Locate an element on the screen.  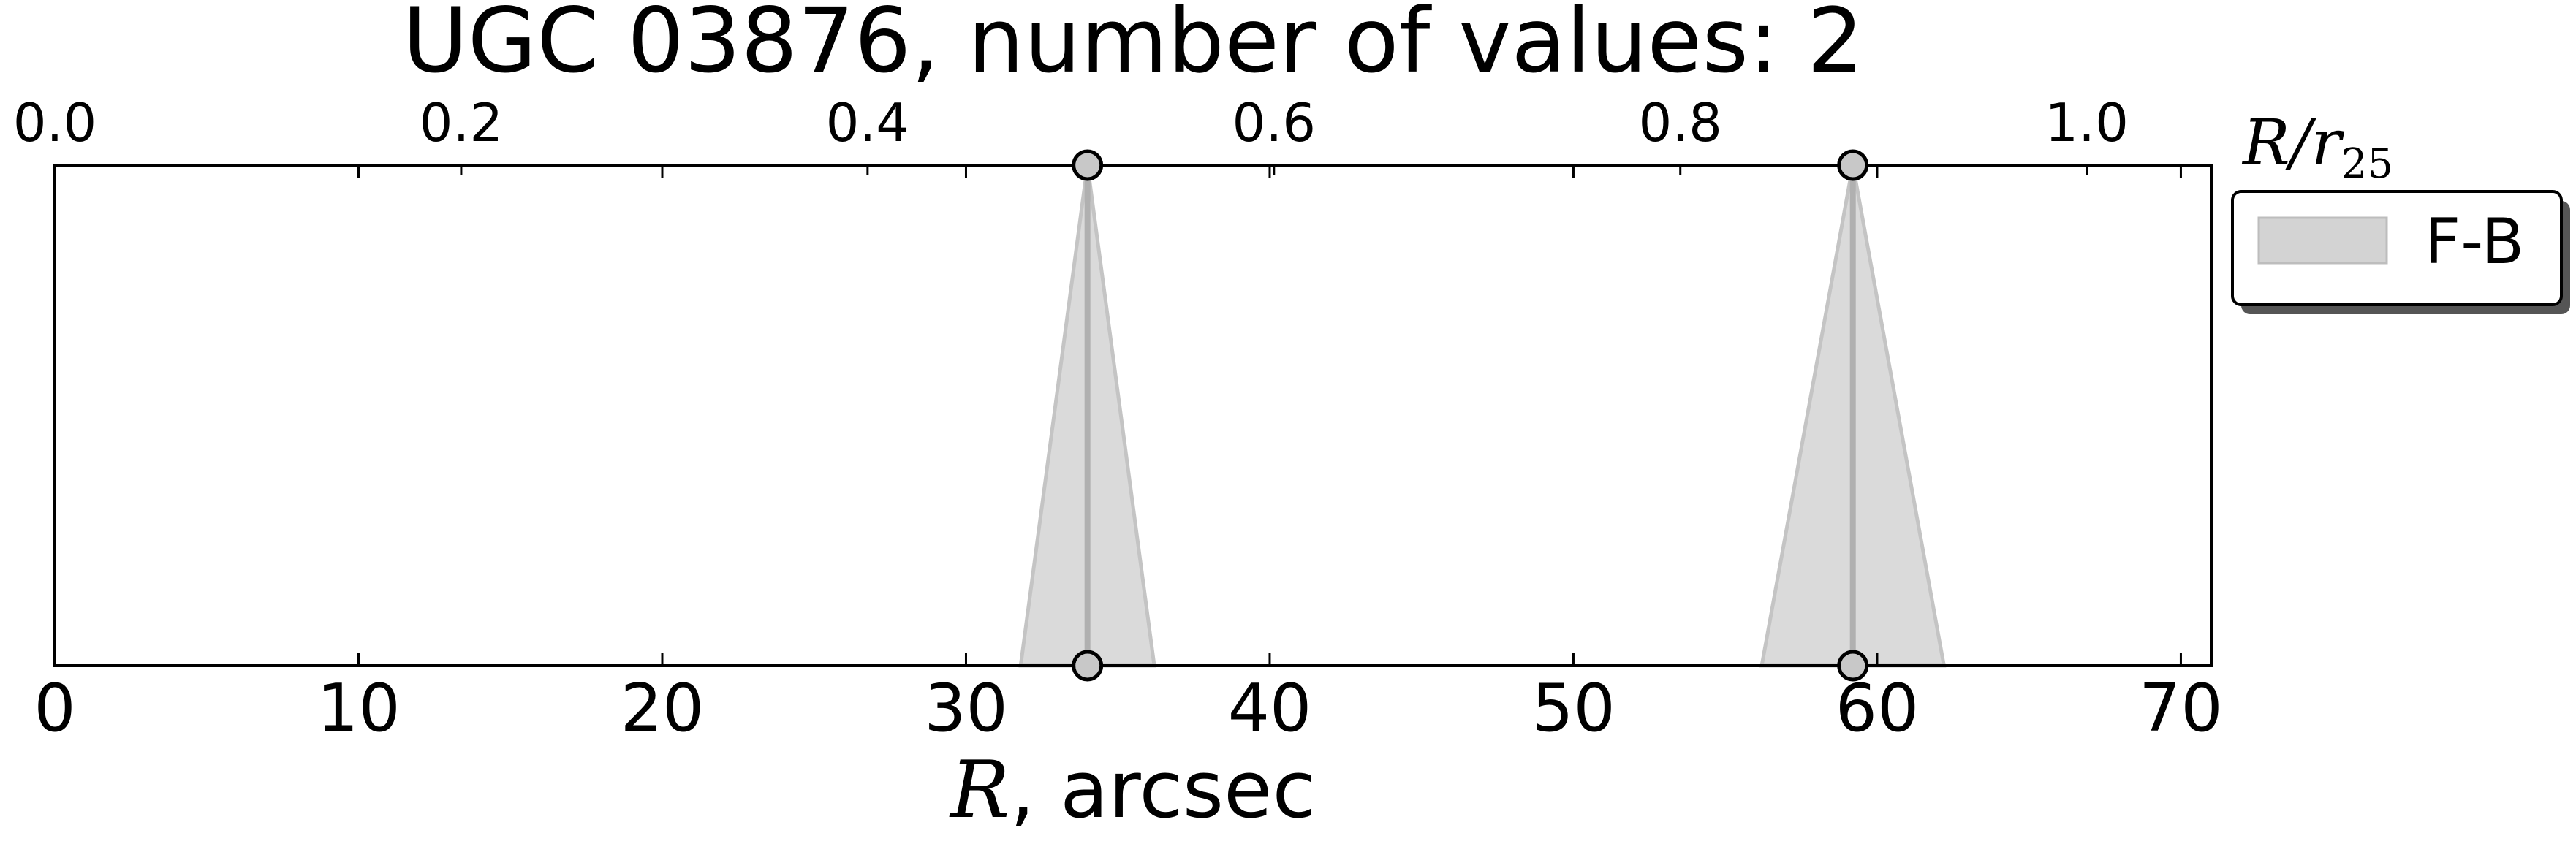
top-tick-label: 1.0 is located at coordinates (2087, 122).